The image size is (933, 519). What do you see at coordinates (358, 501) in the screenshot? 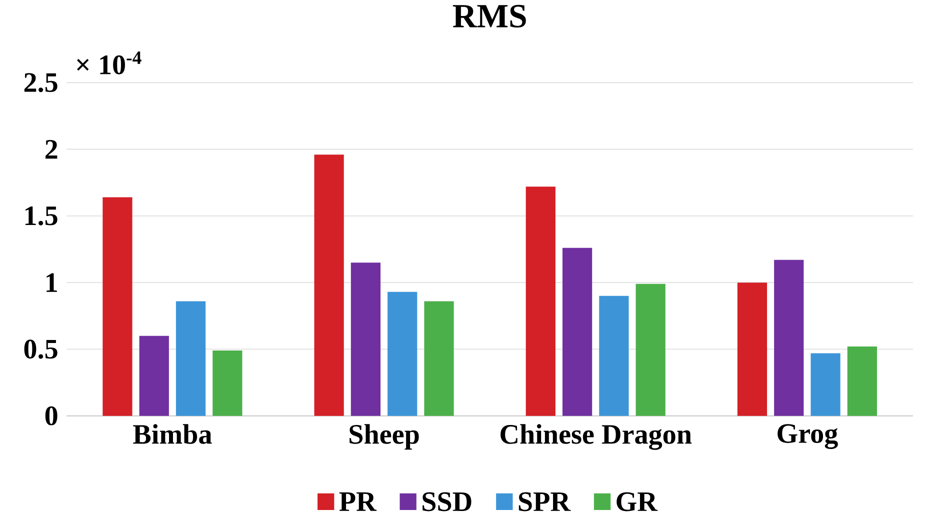
I see `legend-label: PR` at bounding box center [358, 501].